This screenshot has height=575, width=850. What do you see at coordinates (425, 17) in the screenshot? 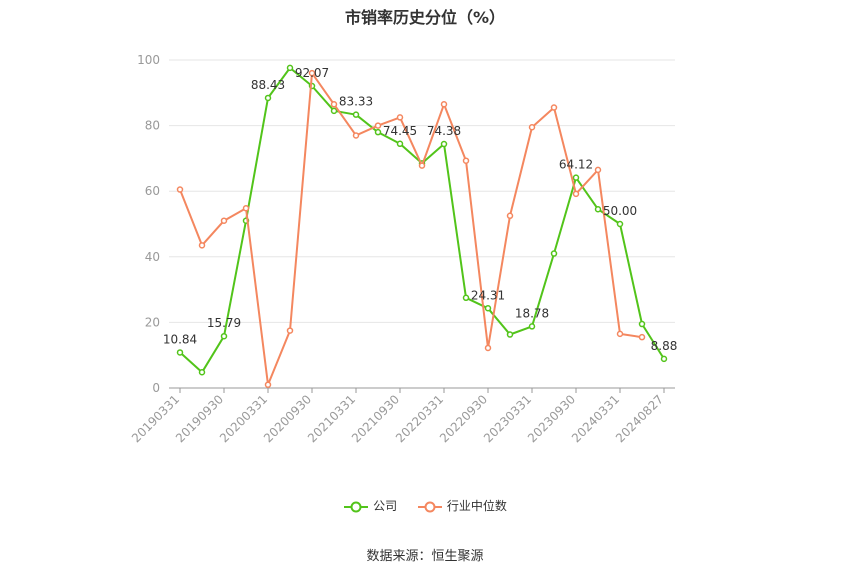
I see `chart-title: 市销率历史分位（%）` at bounding box center [425, 17].